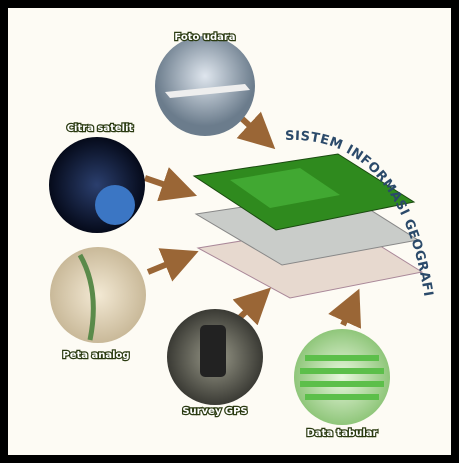 Image resolution: width=459 pixels, height=463 pixels. What do you see at coordinates (95, 355) in the screenshot?
I see `label: Peta analog` at bounding box center [95, 355].